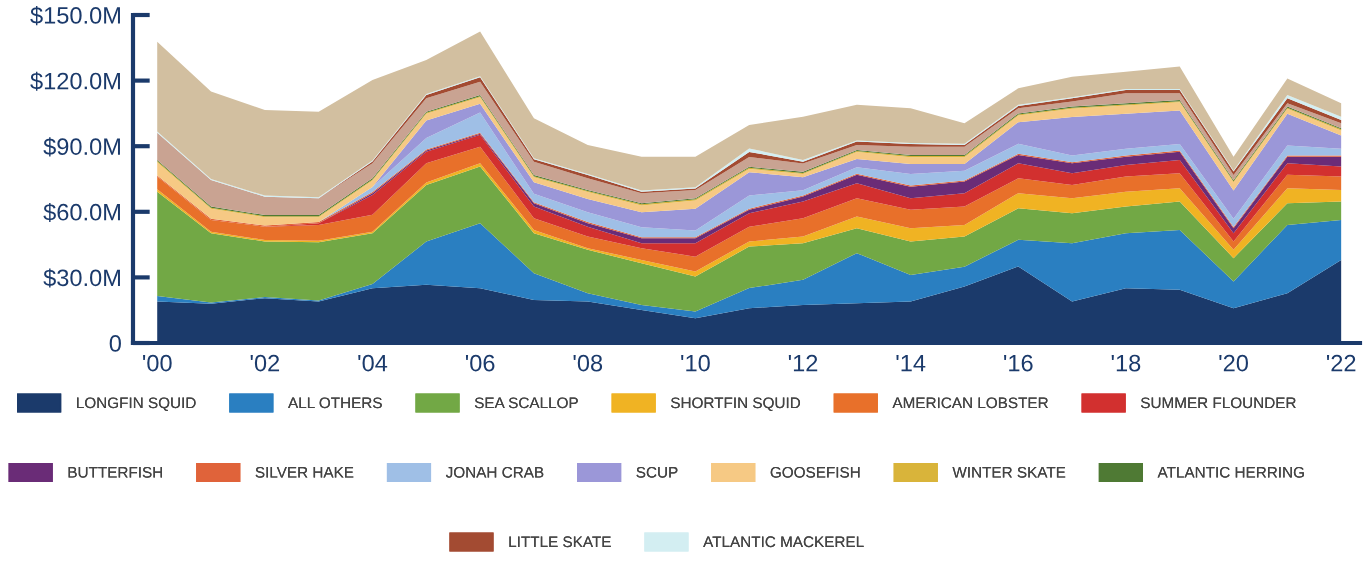 This screenshot has width=1369, height=579. Describe the element at coordinates (494, 472) in the screenshot. I see `legend-label: JONAH CRAB` at that location.